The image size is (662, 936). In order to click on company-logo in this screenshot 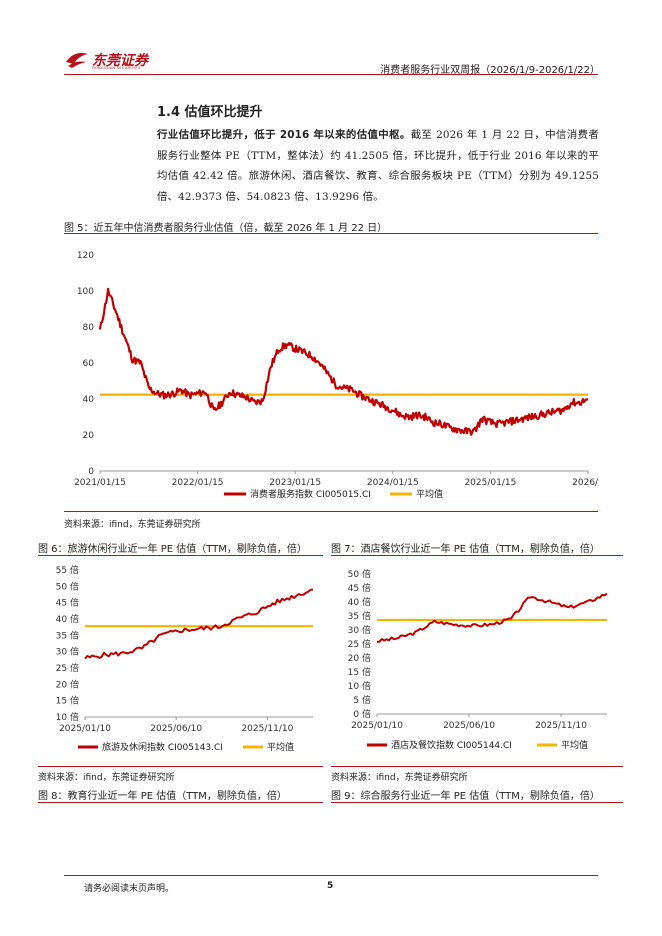, I will do `click(120, 59)`.